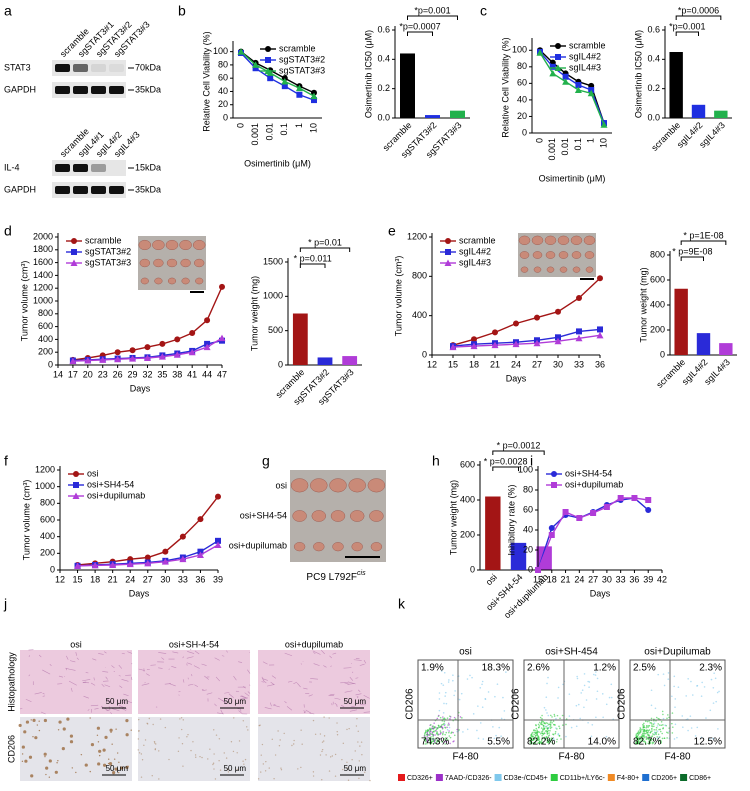 This screenshot has width=750, height=791. I want to click on size-label: 15kDa, so click(148, 167).